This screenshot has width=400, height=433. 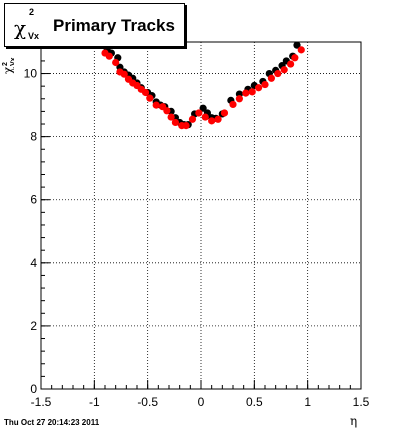 I want to click on y-tick-label: 4, so click(x=33, y=263).